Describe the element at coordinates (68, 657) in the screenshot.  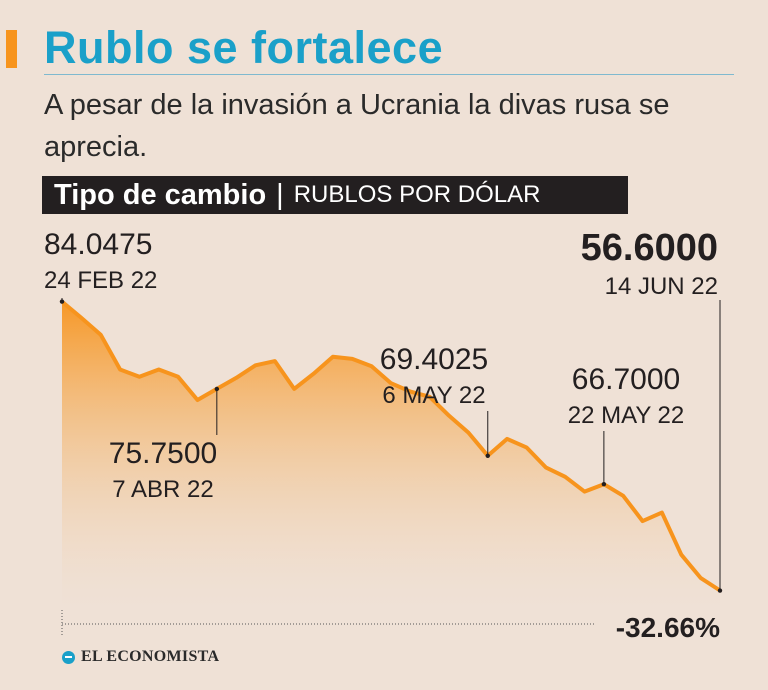
I see `brand-icon` at that location.